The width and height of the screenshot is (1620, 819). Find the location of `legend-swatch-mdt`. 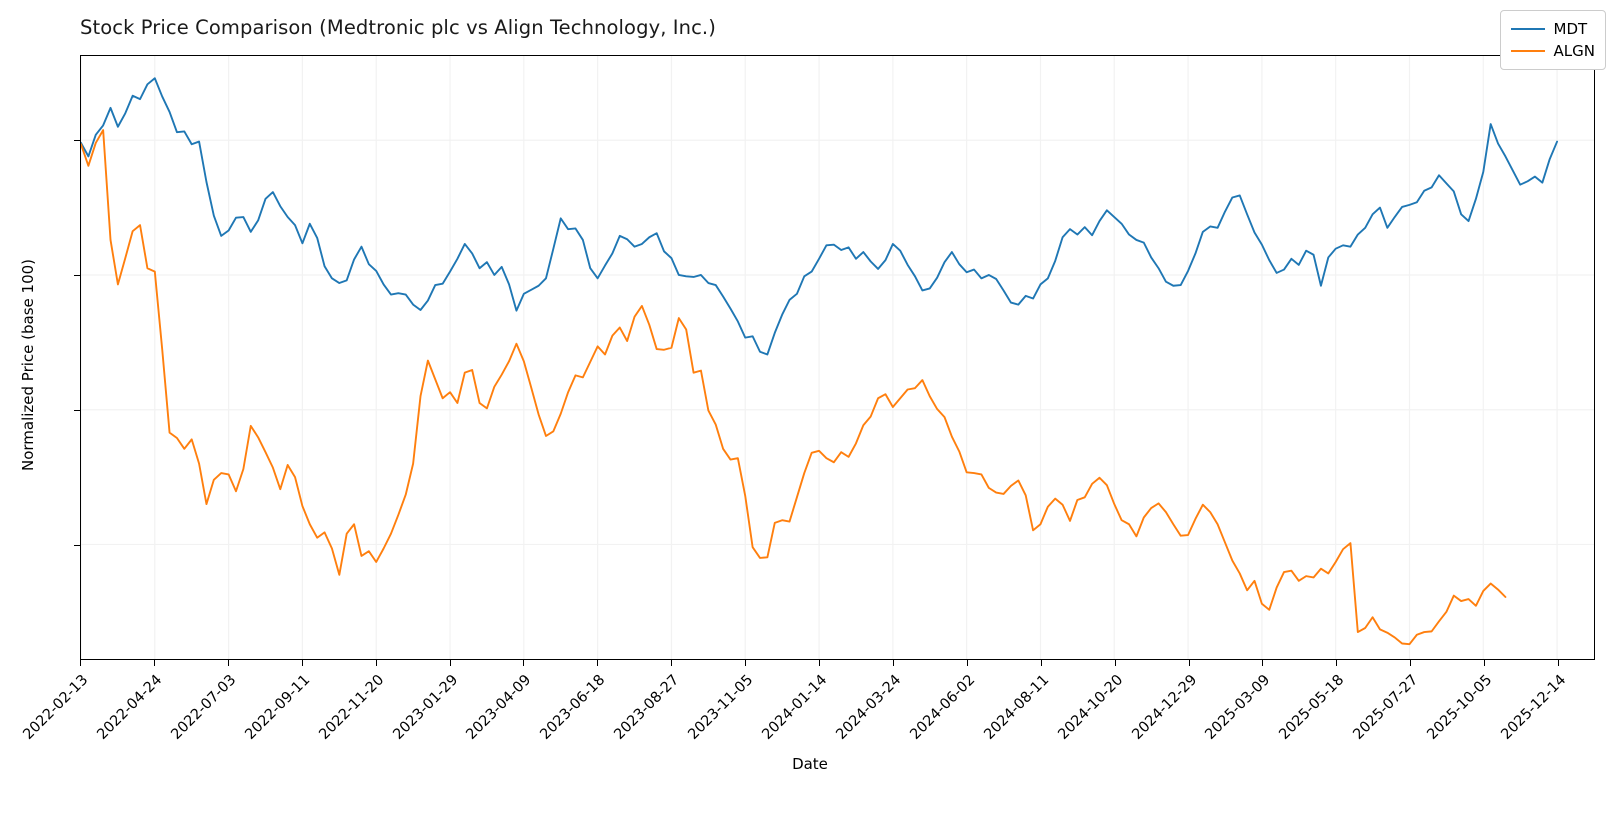

legend-swatch-mdt is located at coordinates (1527, 29).